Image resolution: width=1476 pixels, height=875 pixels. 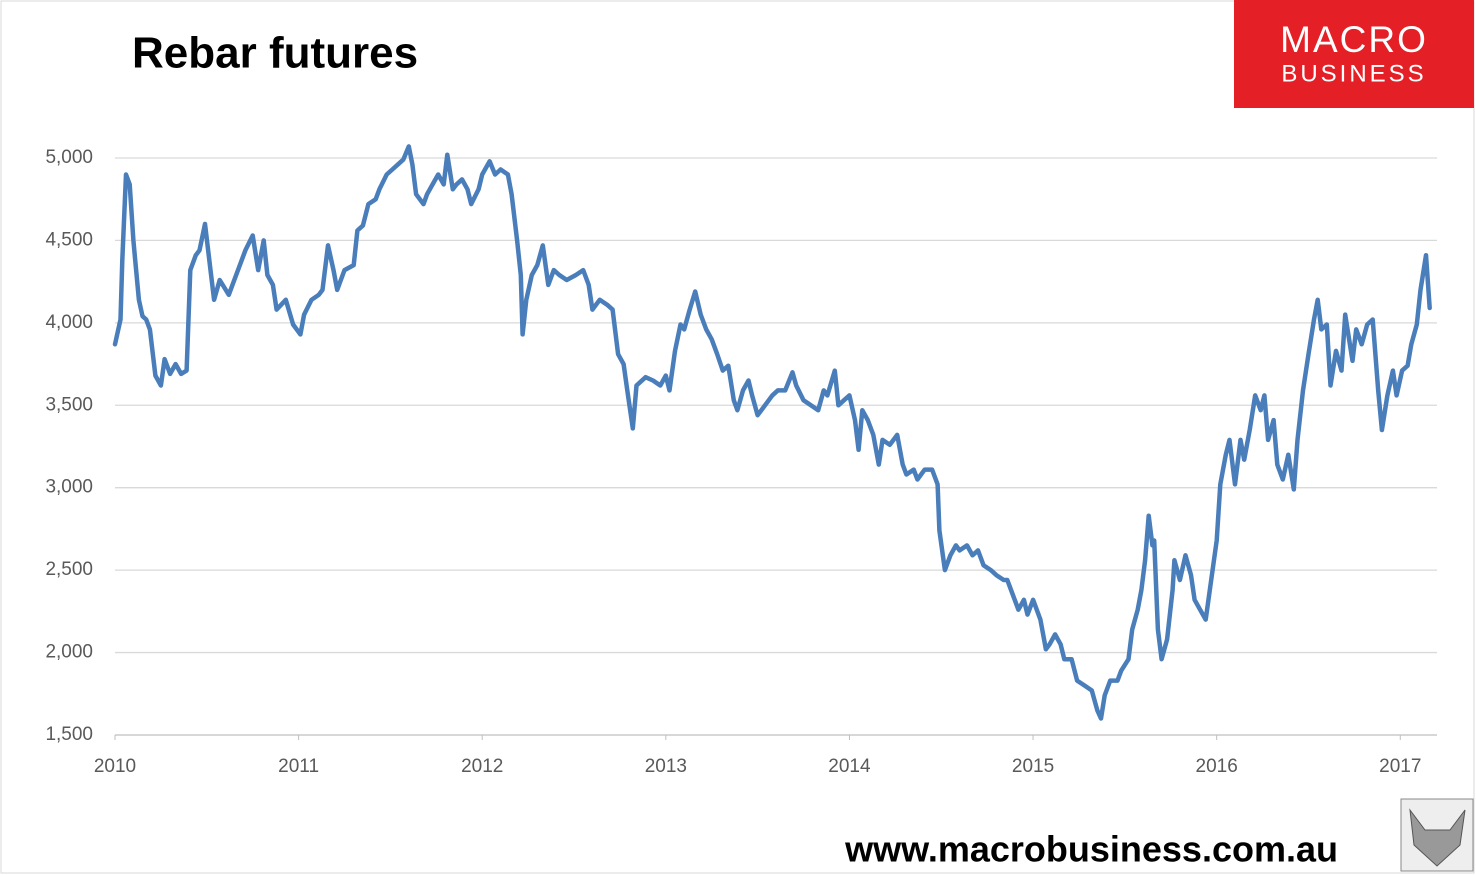 I want to click on y-tick-label: 3,500, so click(x=69, y=404).